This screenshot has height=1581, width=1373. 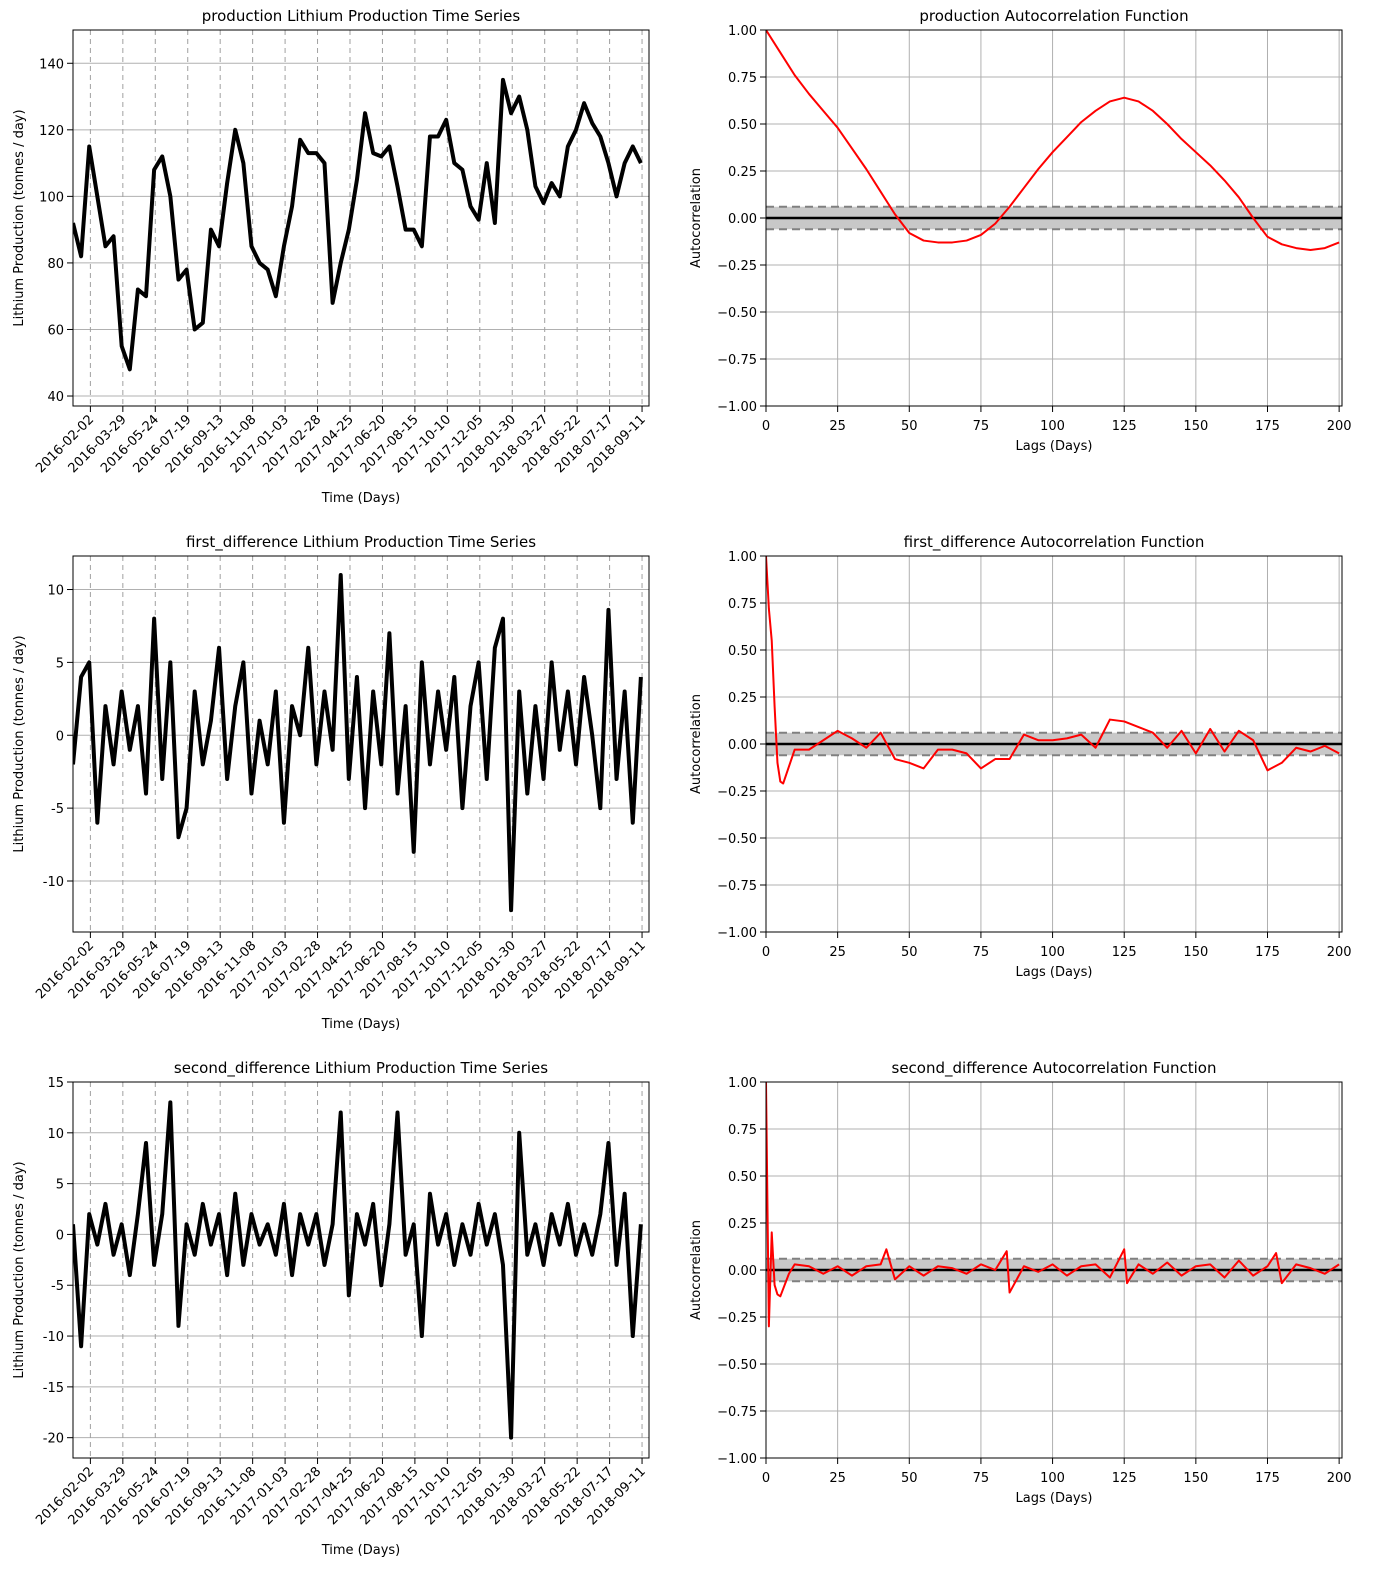 I want to click on plot-area, so click(x=361, y=218).